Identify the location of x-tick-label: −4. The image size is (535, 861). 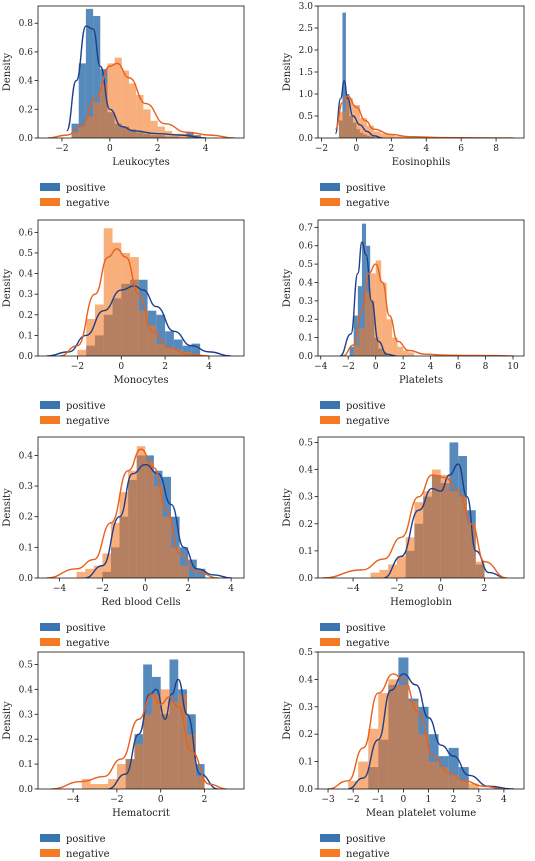
(321, 367).